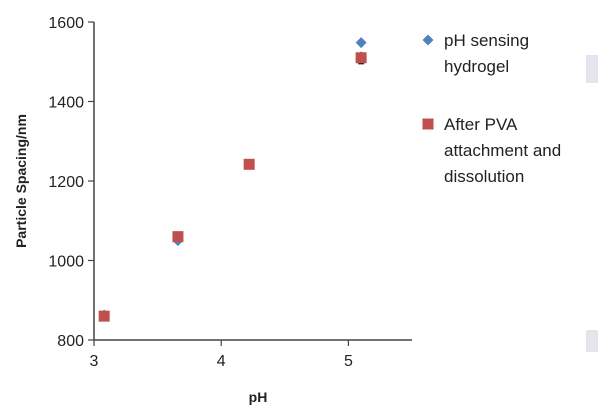 The image size is (598, 406). What do you see at coordinates (481, 124) in the screenshot?
I see `legend-label: After PVA` at bounding box center [481, 124].